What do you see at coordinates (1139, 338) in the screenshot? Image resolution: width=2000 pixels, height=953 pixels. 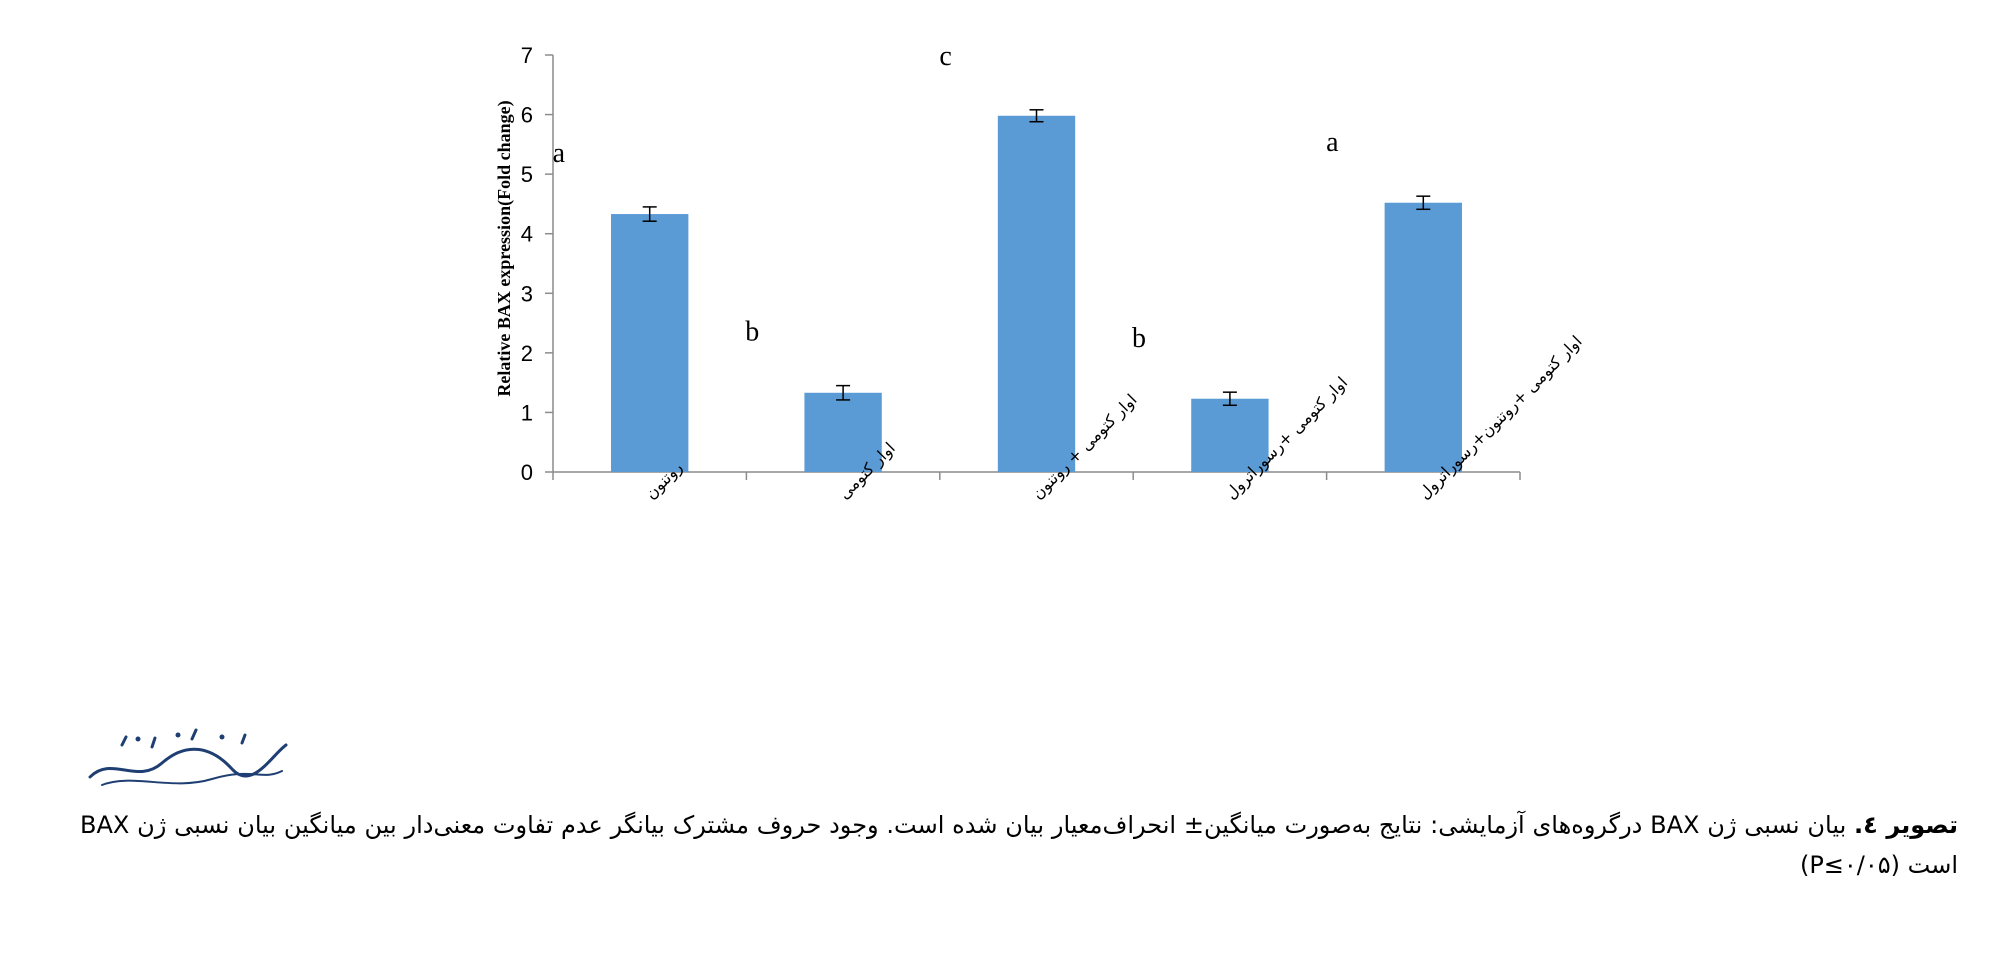 I see `significance-letter-4: b` at bounding box center [1139, 338].